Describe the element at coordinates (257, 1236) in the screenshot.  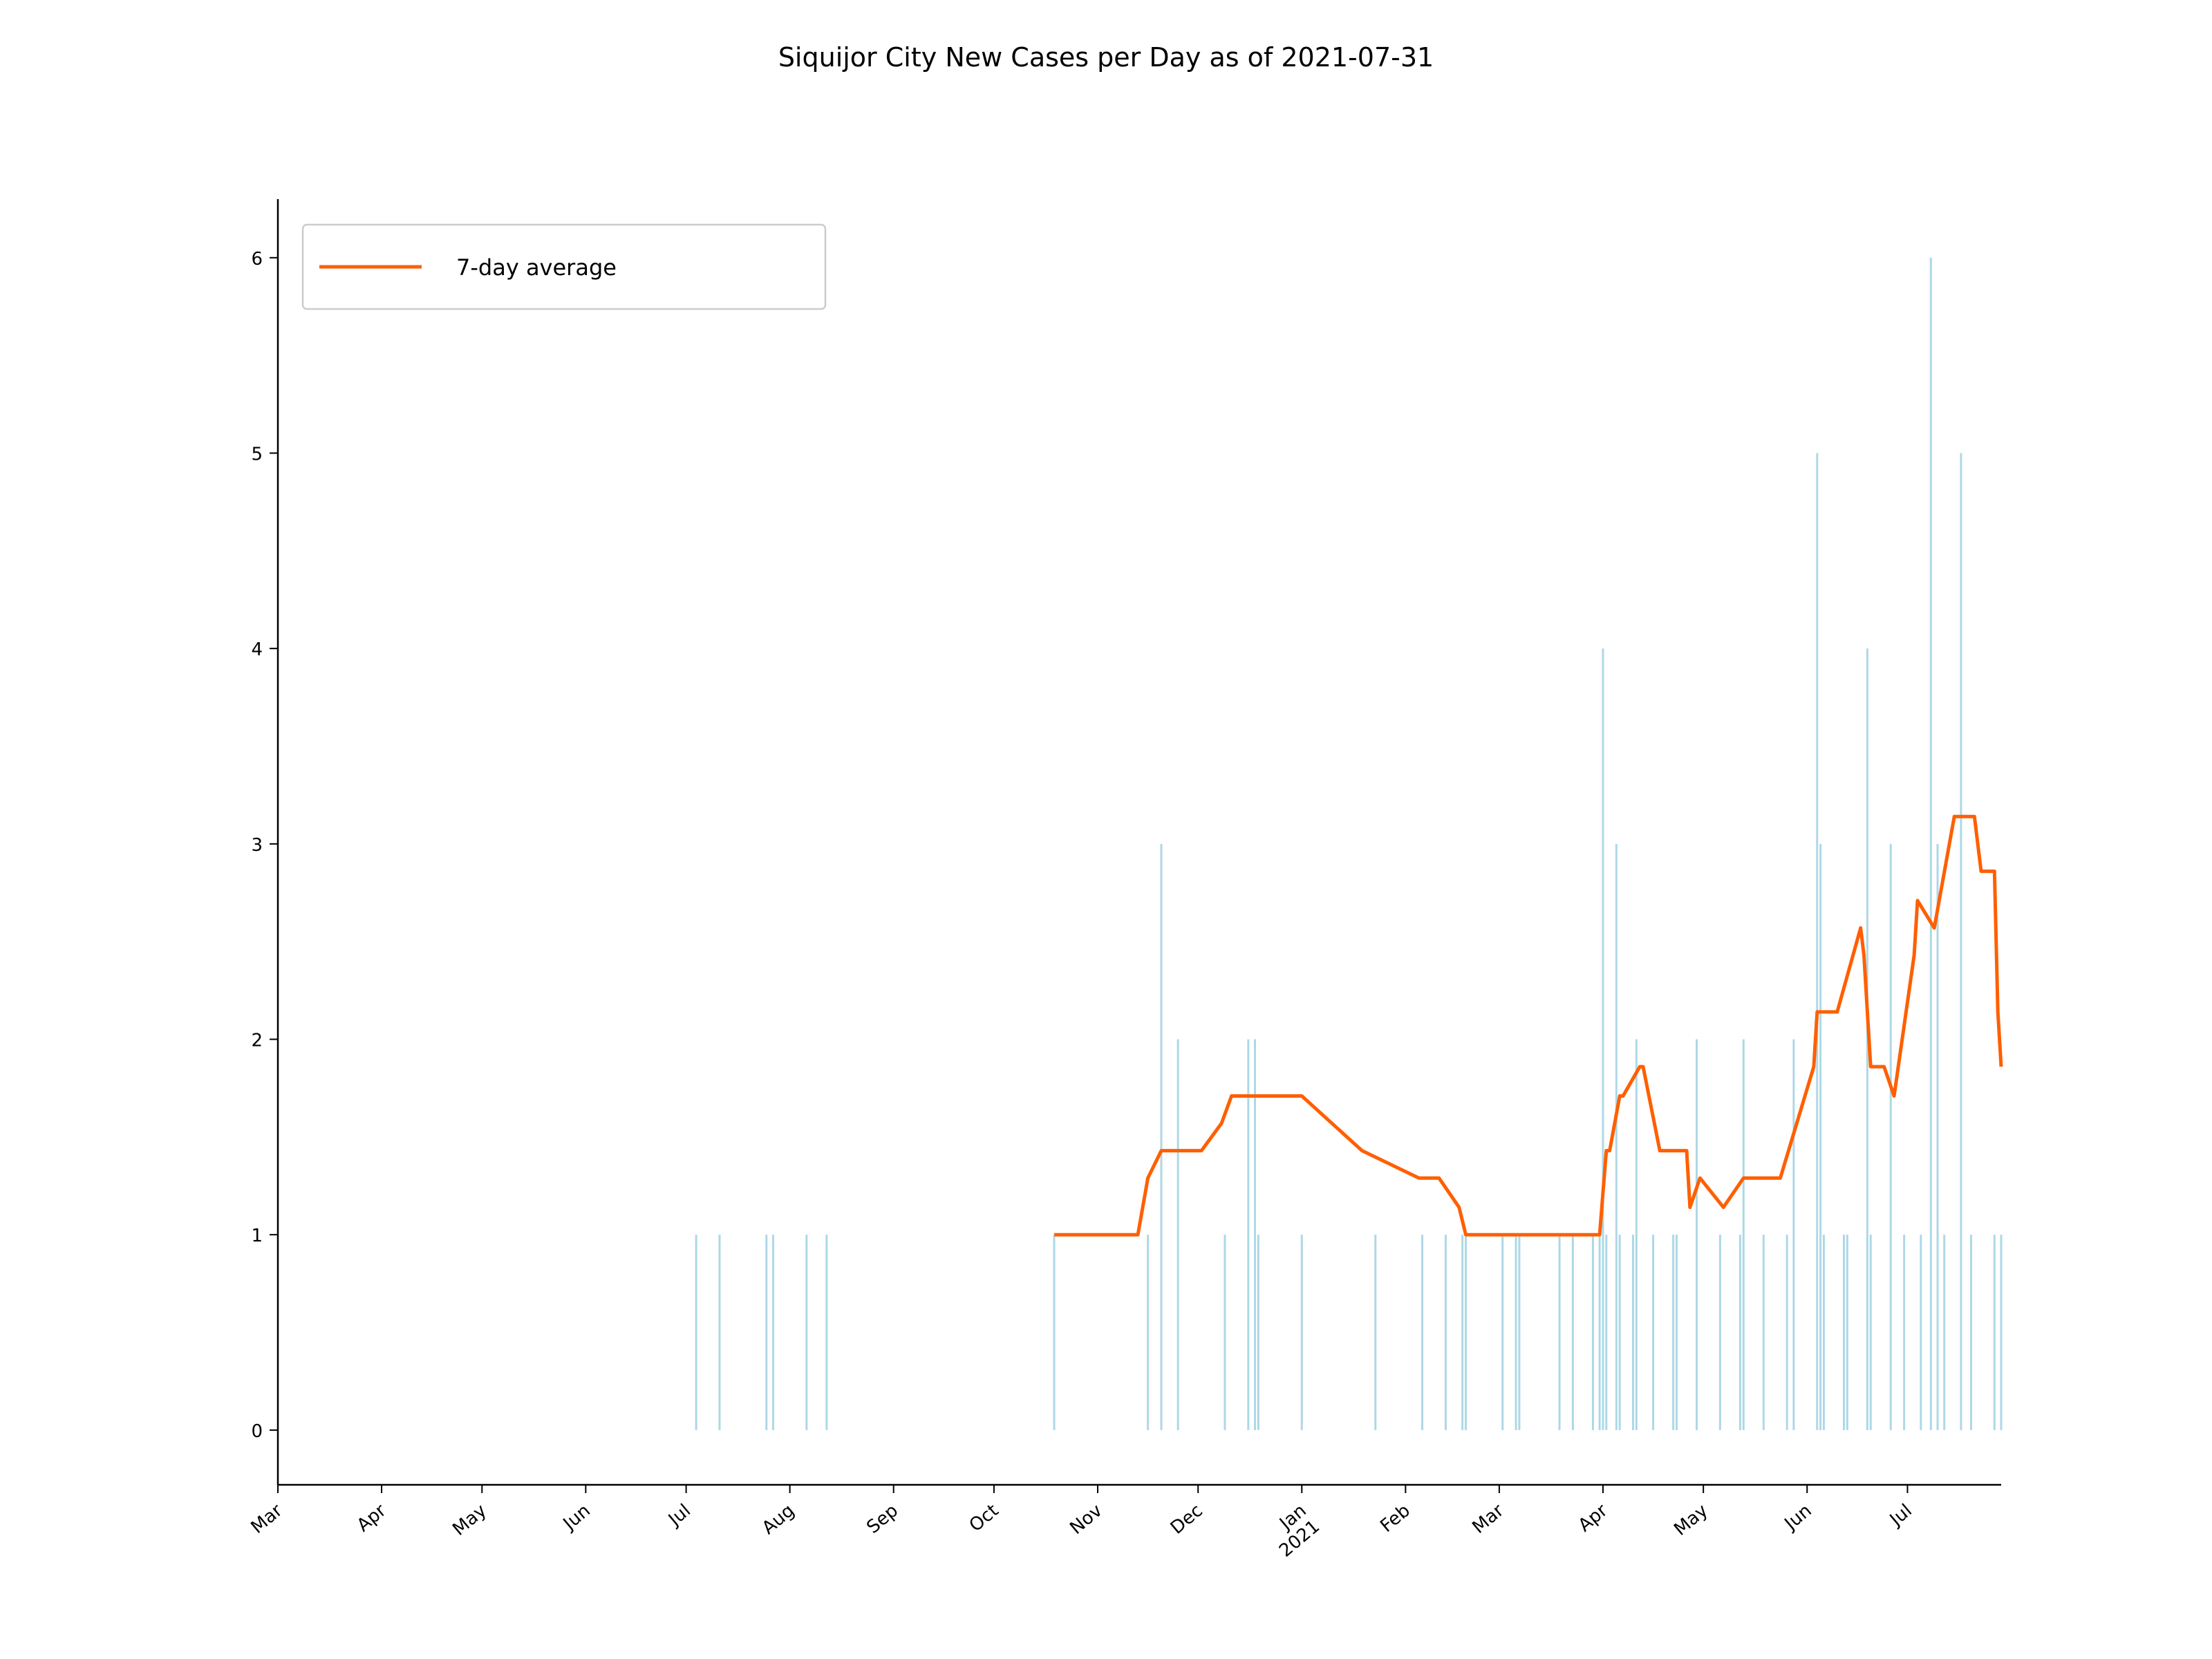
I see `y-tick-label: 1` at that location.